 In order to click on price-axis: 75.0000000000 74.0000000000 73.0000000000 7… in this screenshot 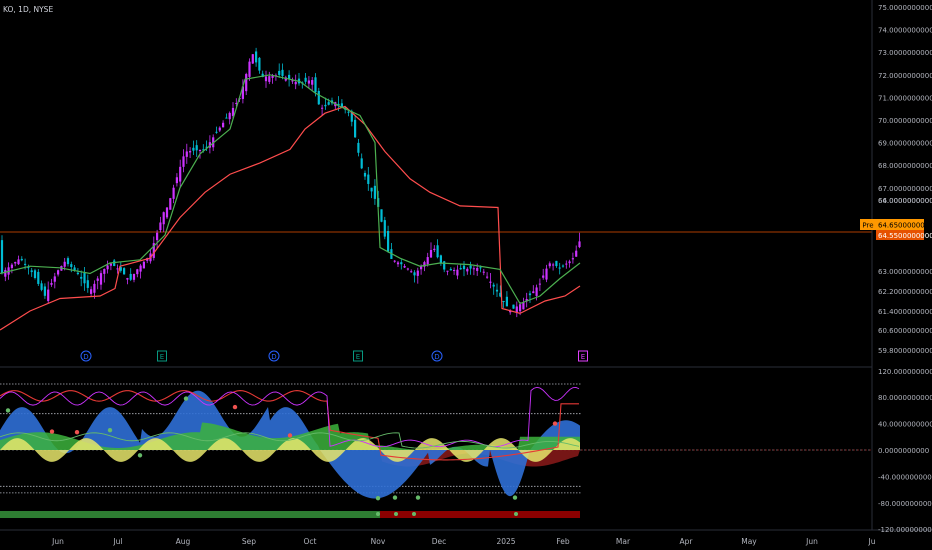, I will do `click(905, 179)`.